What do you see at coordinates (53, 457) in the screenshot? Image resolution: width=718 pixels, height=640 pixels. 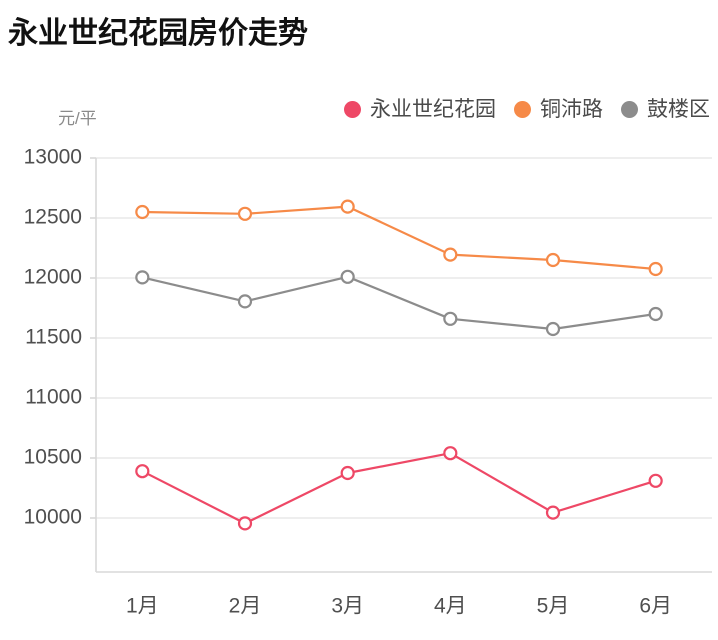 I see `y-tick-label: 10500` at bounding box center [53, 457].